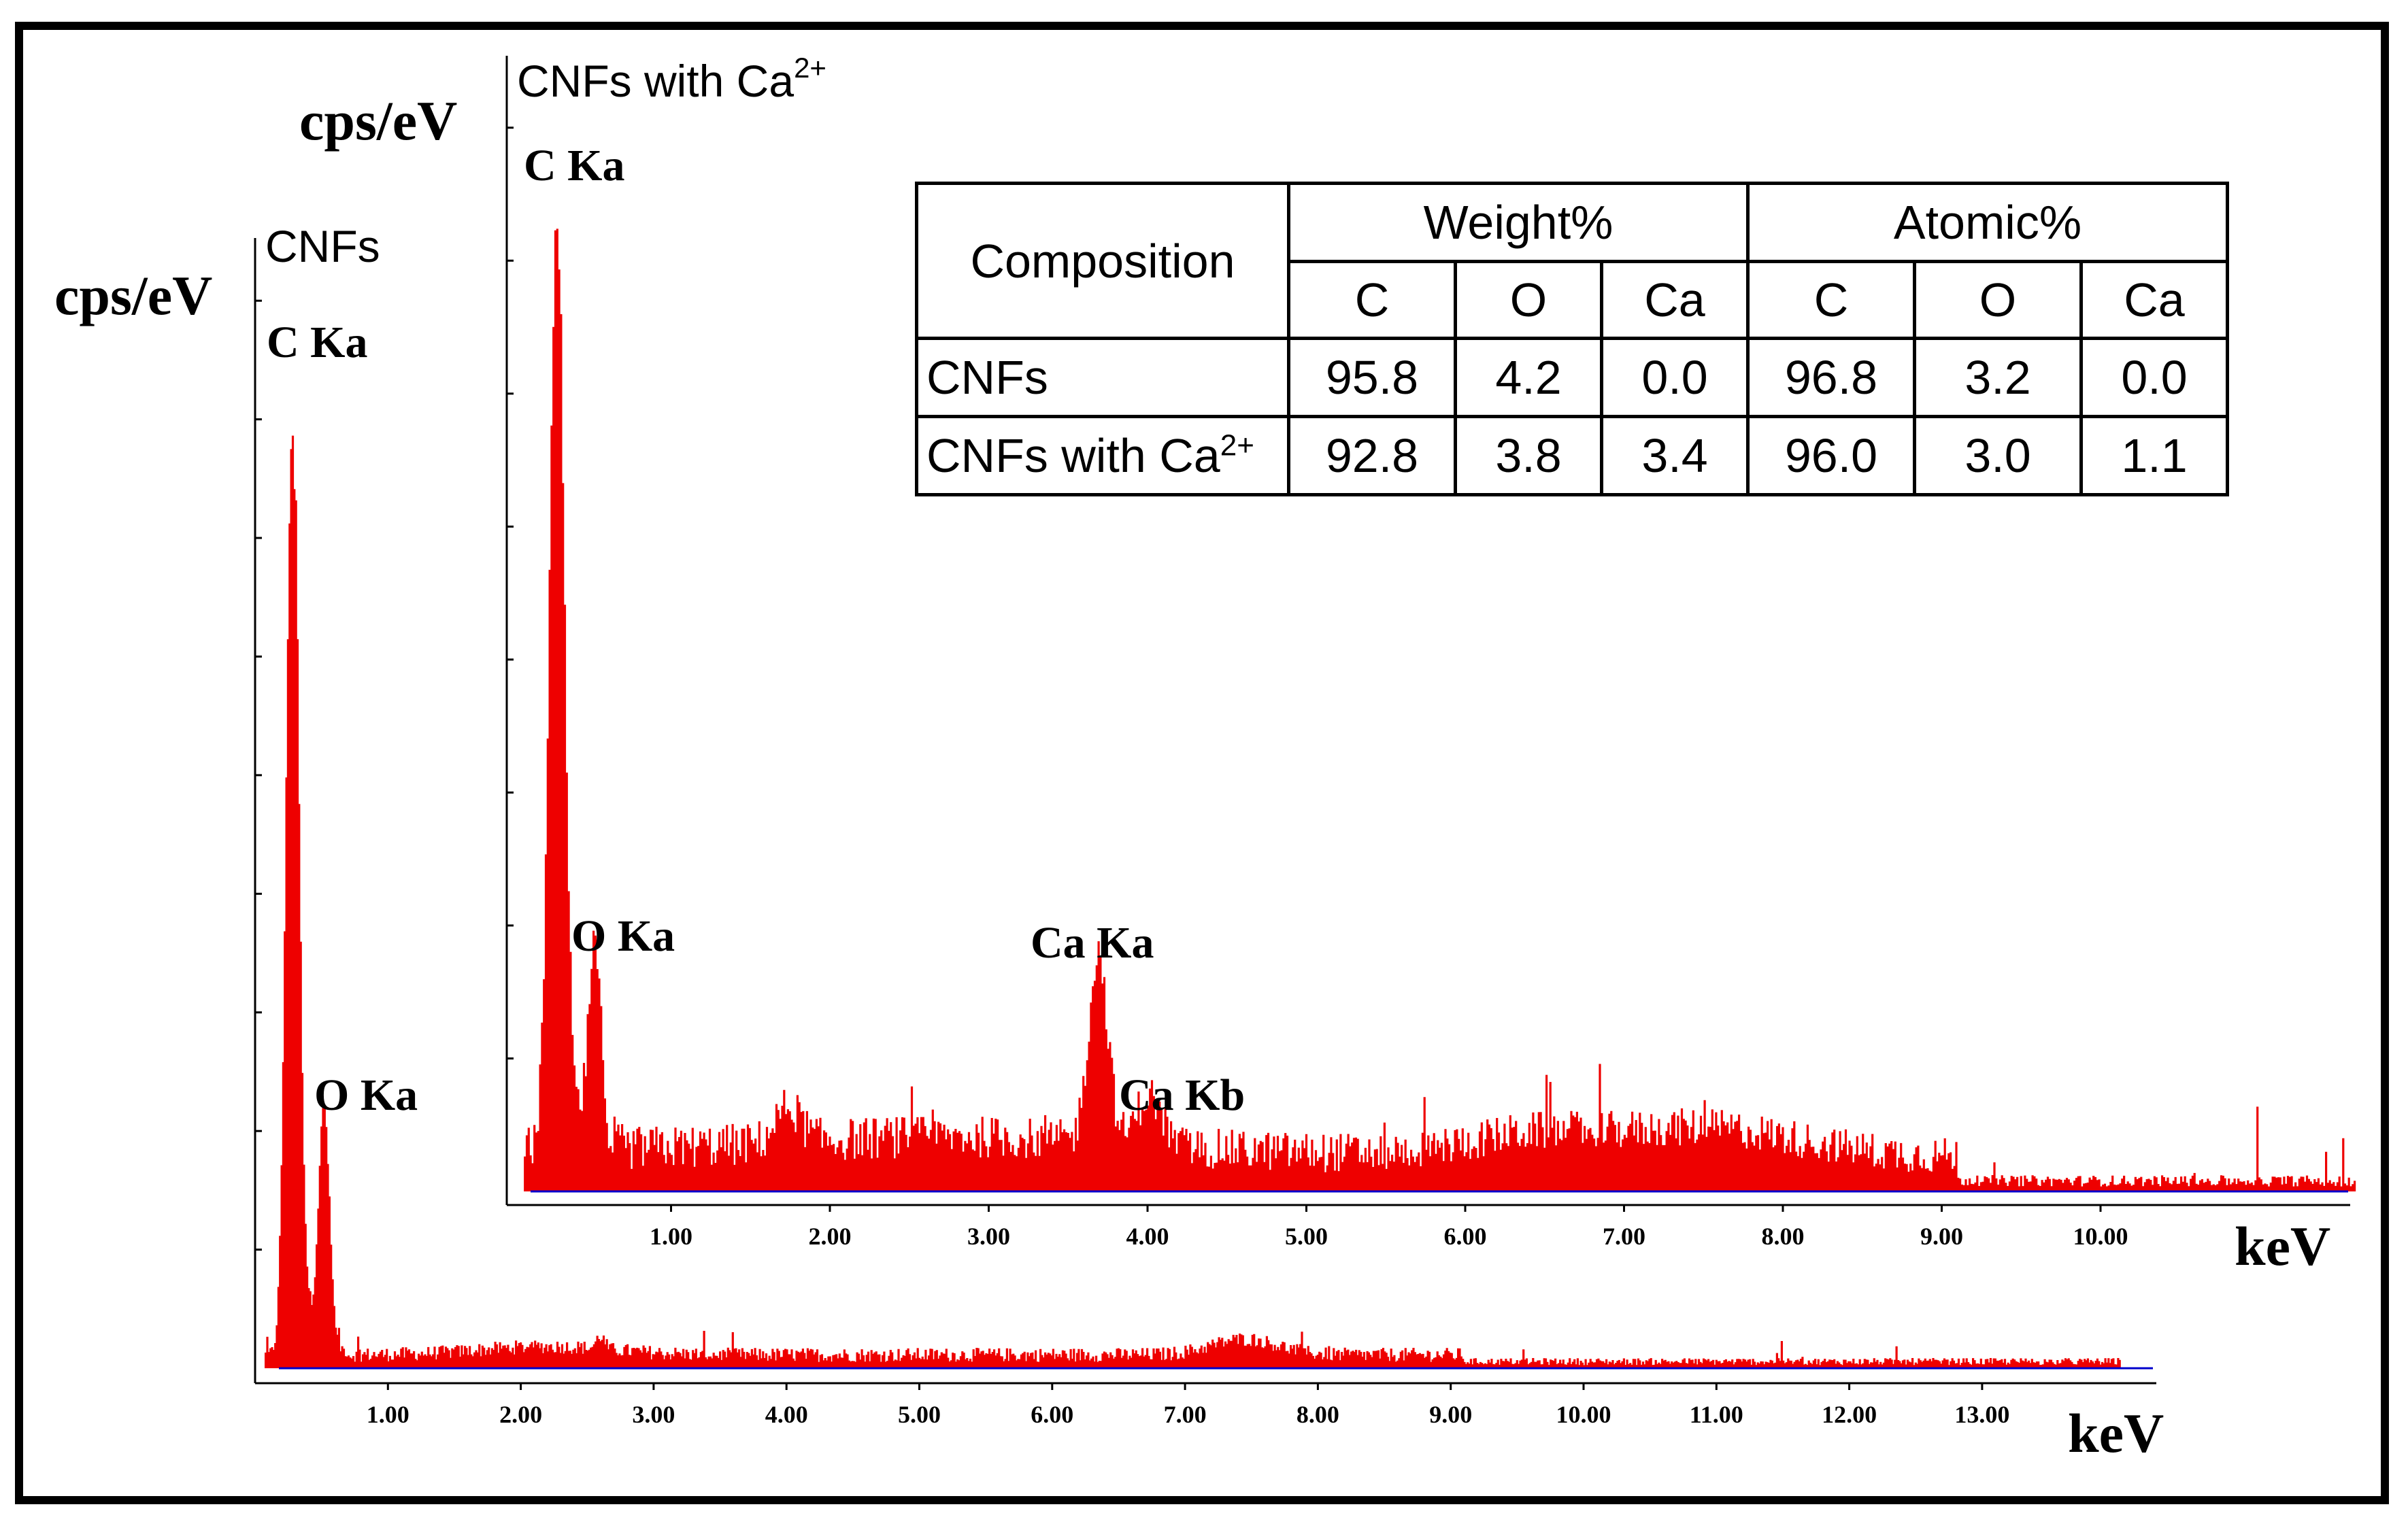  What do you see at coordinates (623, 936) in the screenshot?
I see `cnfs-ca-peak-label-o: O Ka` at bounding box center [623, 936].